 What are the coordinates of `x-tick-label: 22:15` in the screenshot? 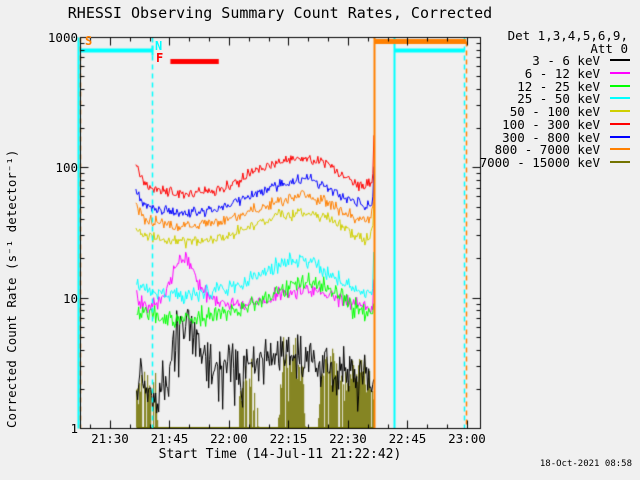 It's located at (288, 438).